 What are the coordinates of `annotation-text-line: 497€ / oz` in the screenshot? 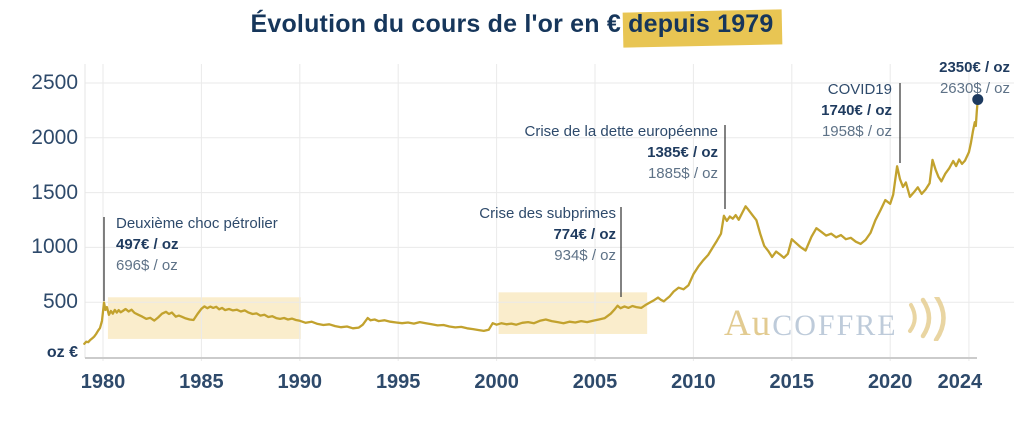 It's located at (147, 244).